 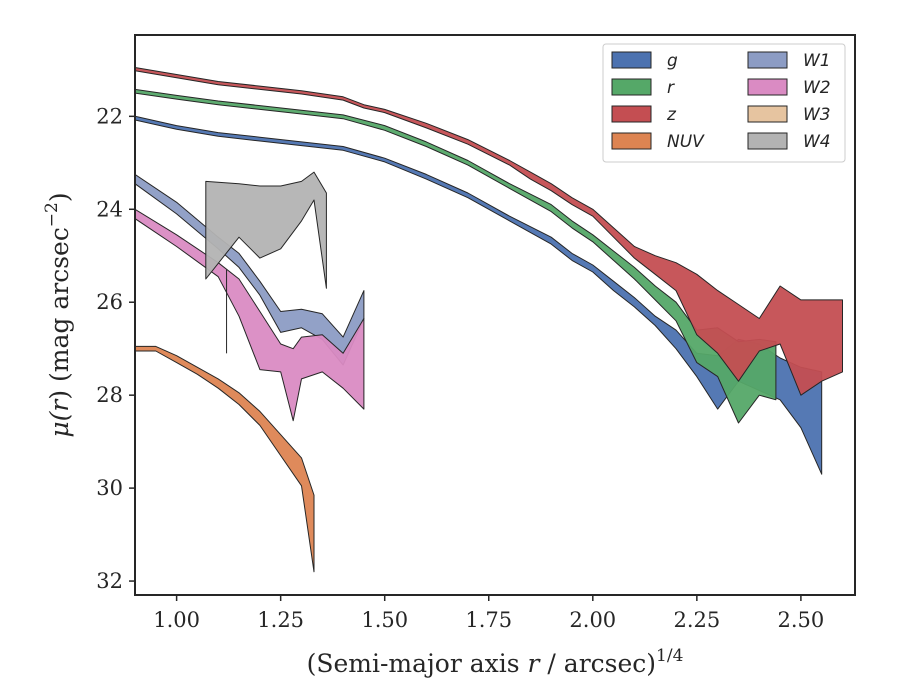 What do you see at coordinates (59, 405) in the screenshot?
I see `y-label-var: r` at bounding box center [59, 405].